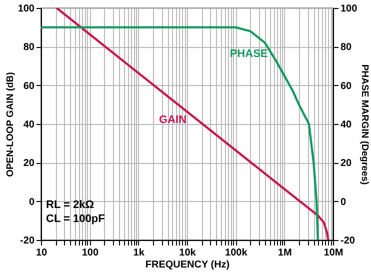 The width and height of the screenshot is (371, 277). What do you see at coordinates (349, 9) in the screenshot?
I see `y2-tick-label: 100` at bounding box center [349, 9].